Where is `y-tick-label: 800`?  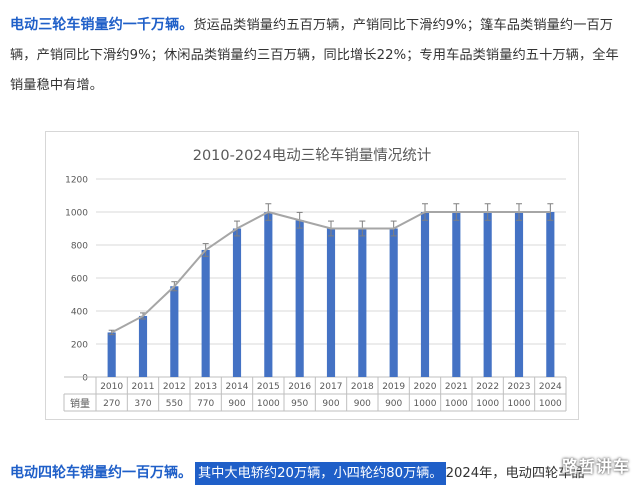
y-tick-label: 800 is located at coordinates (79, 247).